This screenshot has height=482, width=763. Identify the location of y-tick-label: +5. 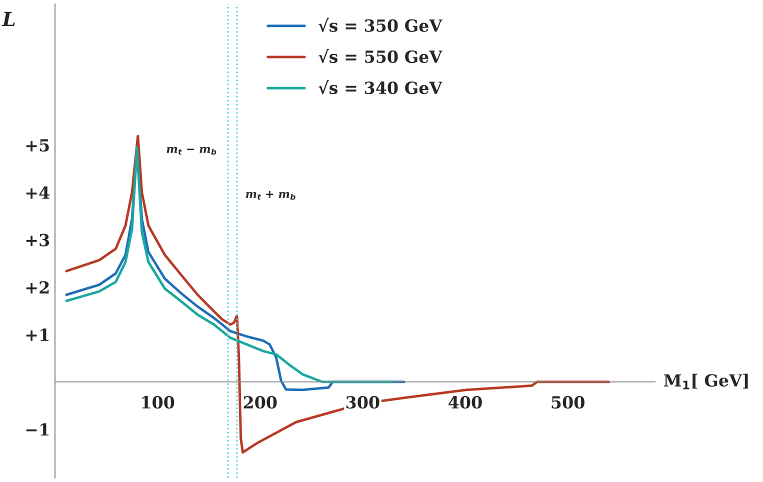
(37, 145).